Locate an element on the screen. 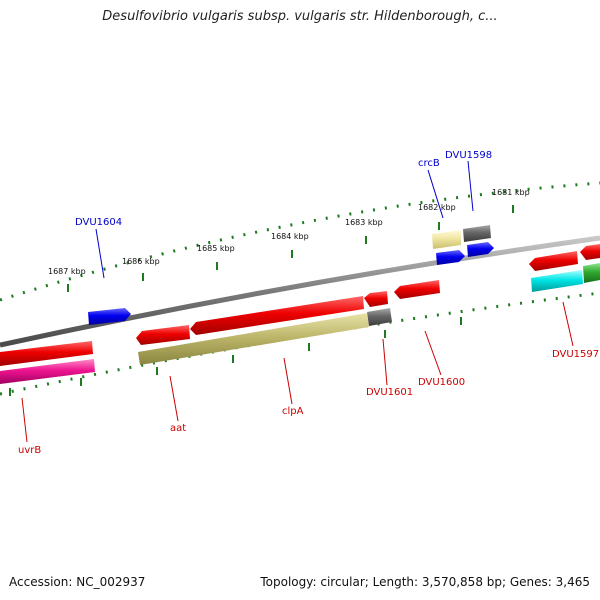  gene-uvrb-feature is located at coordinates (46, 353).